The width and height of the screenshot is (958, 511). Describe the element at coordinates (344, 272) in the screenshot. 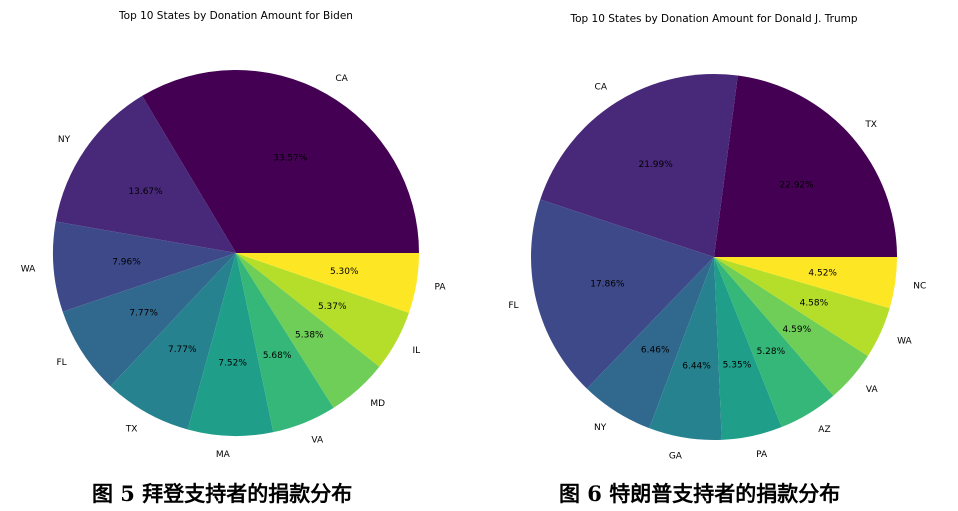

I see `percent-label: 5.30%` at that location.